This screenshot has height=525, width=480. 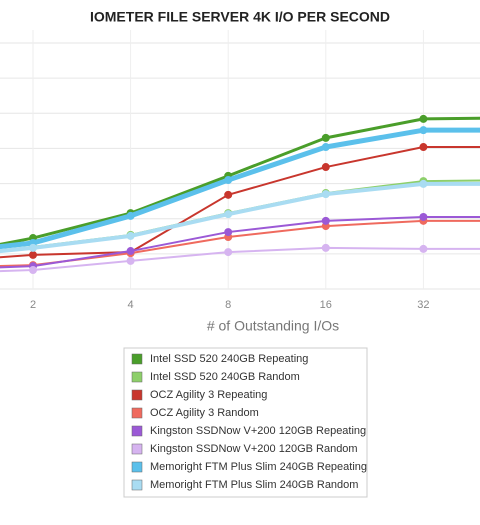 I want to click on legend, so click(x=245, y=422).